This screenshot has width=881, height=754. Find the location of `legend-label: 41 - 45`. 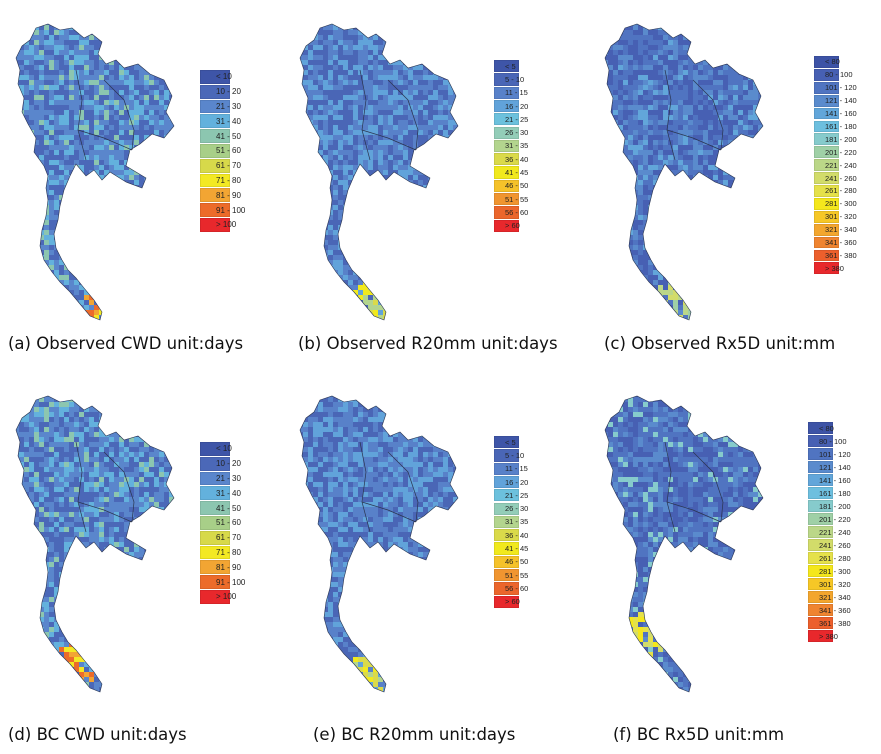

legend-label: 41 - 45 is located at coordinates (517, 549).